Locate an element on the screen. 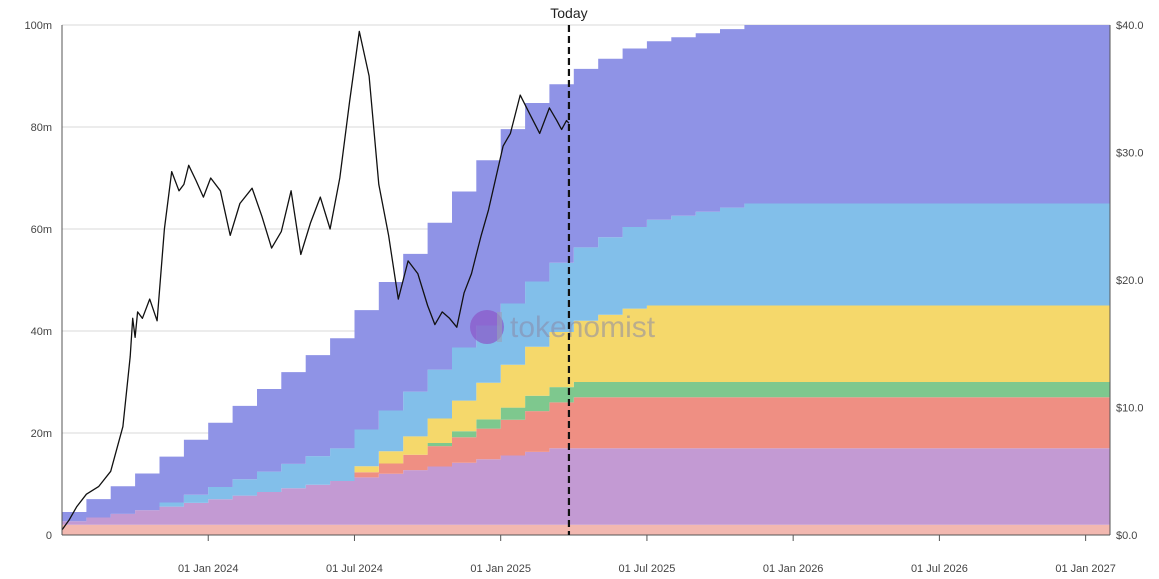  x-tick-label: 01 Jul 2024 is located at coordinates (354, 569).